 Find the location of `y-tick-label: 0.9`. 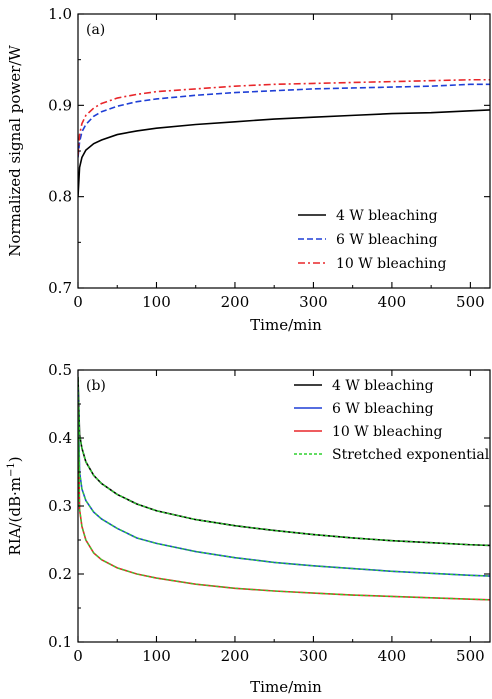

y-tick-label: 0.9 is located at coordinates (60, 105).